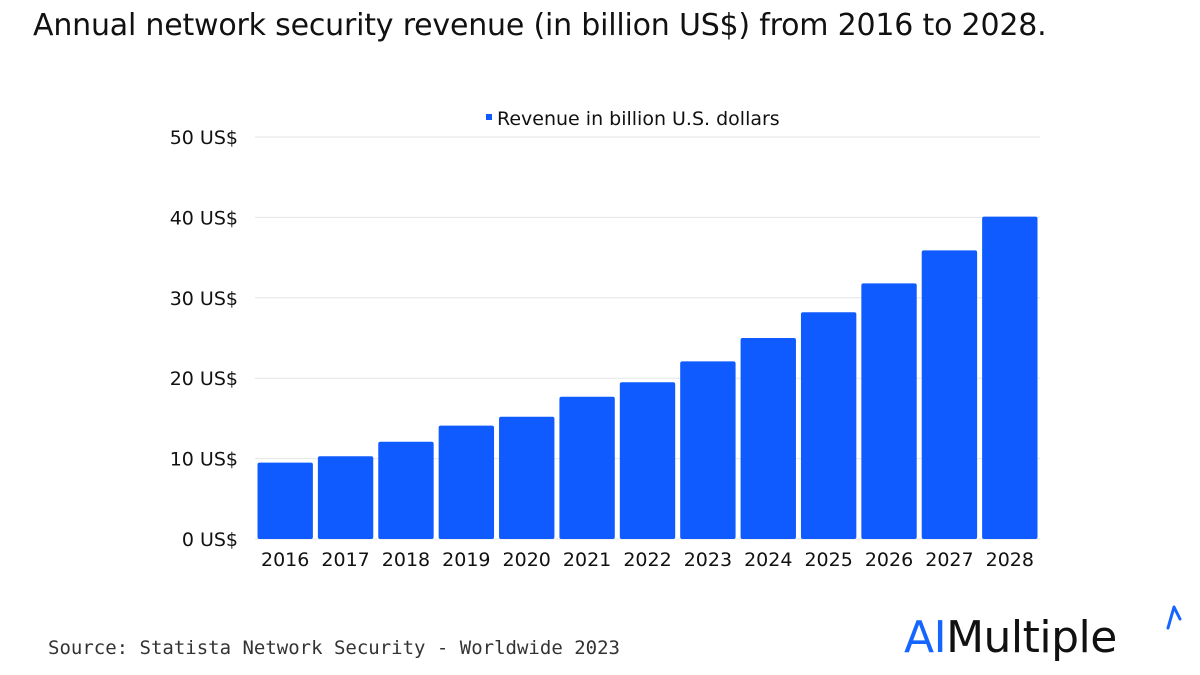 The height and width of the screenshot is (675, 1200). What do you see at coordinates (828, 560) in the screenshot?
I see `x-tick-label: 2025` at bounding box center [828, 560].